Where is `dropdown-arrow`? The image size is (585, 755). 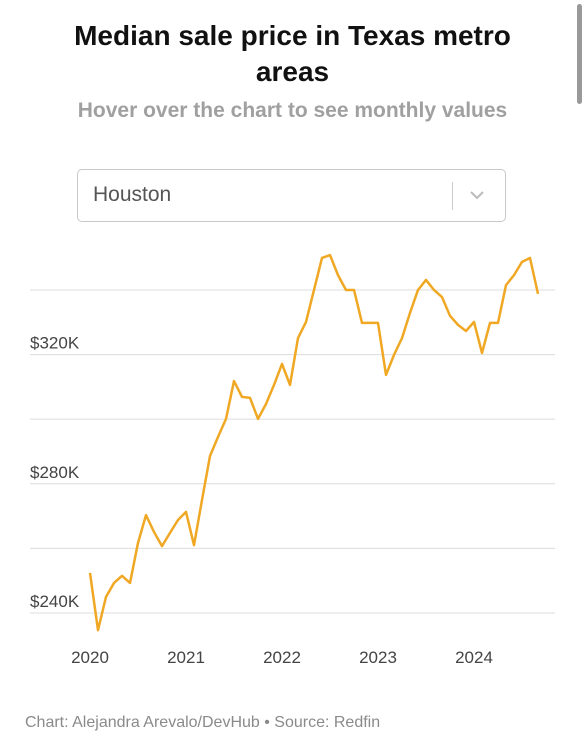 dropdown-arrow is located at coordinates (477, 195).